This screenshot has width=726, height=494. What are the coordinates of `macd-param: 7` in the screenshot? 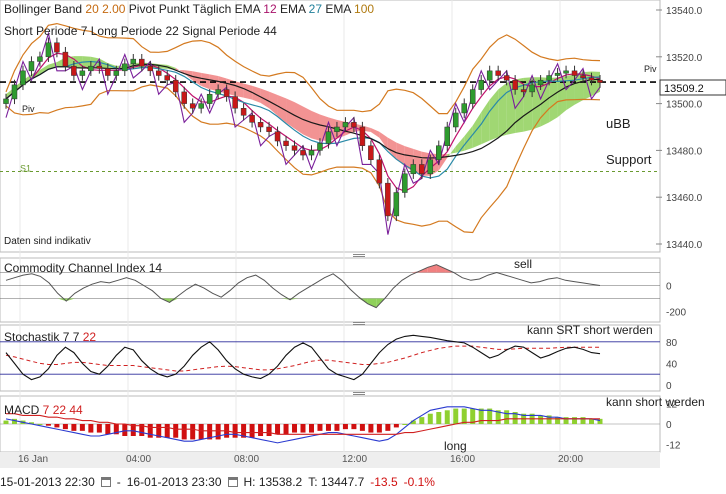 It's located at (48, 410).